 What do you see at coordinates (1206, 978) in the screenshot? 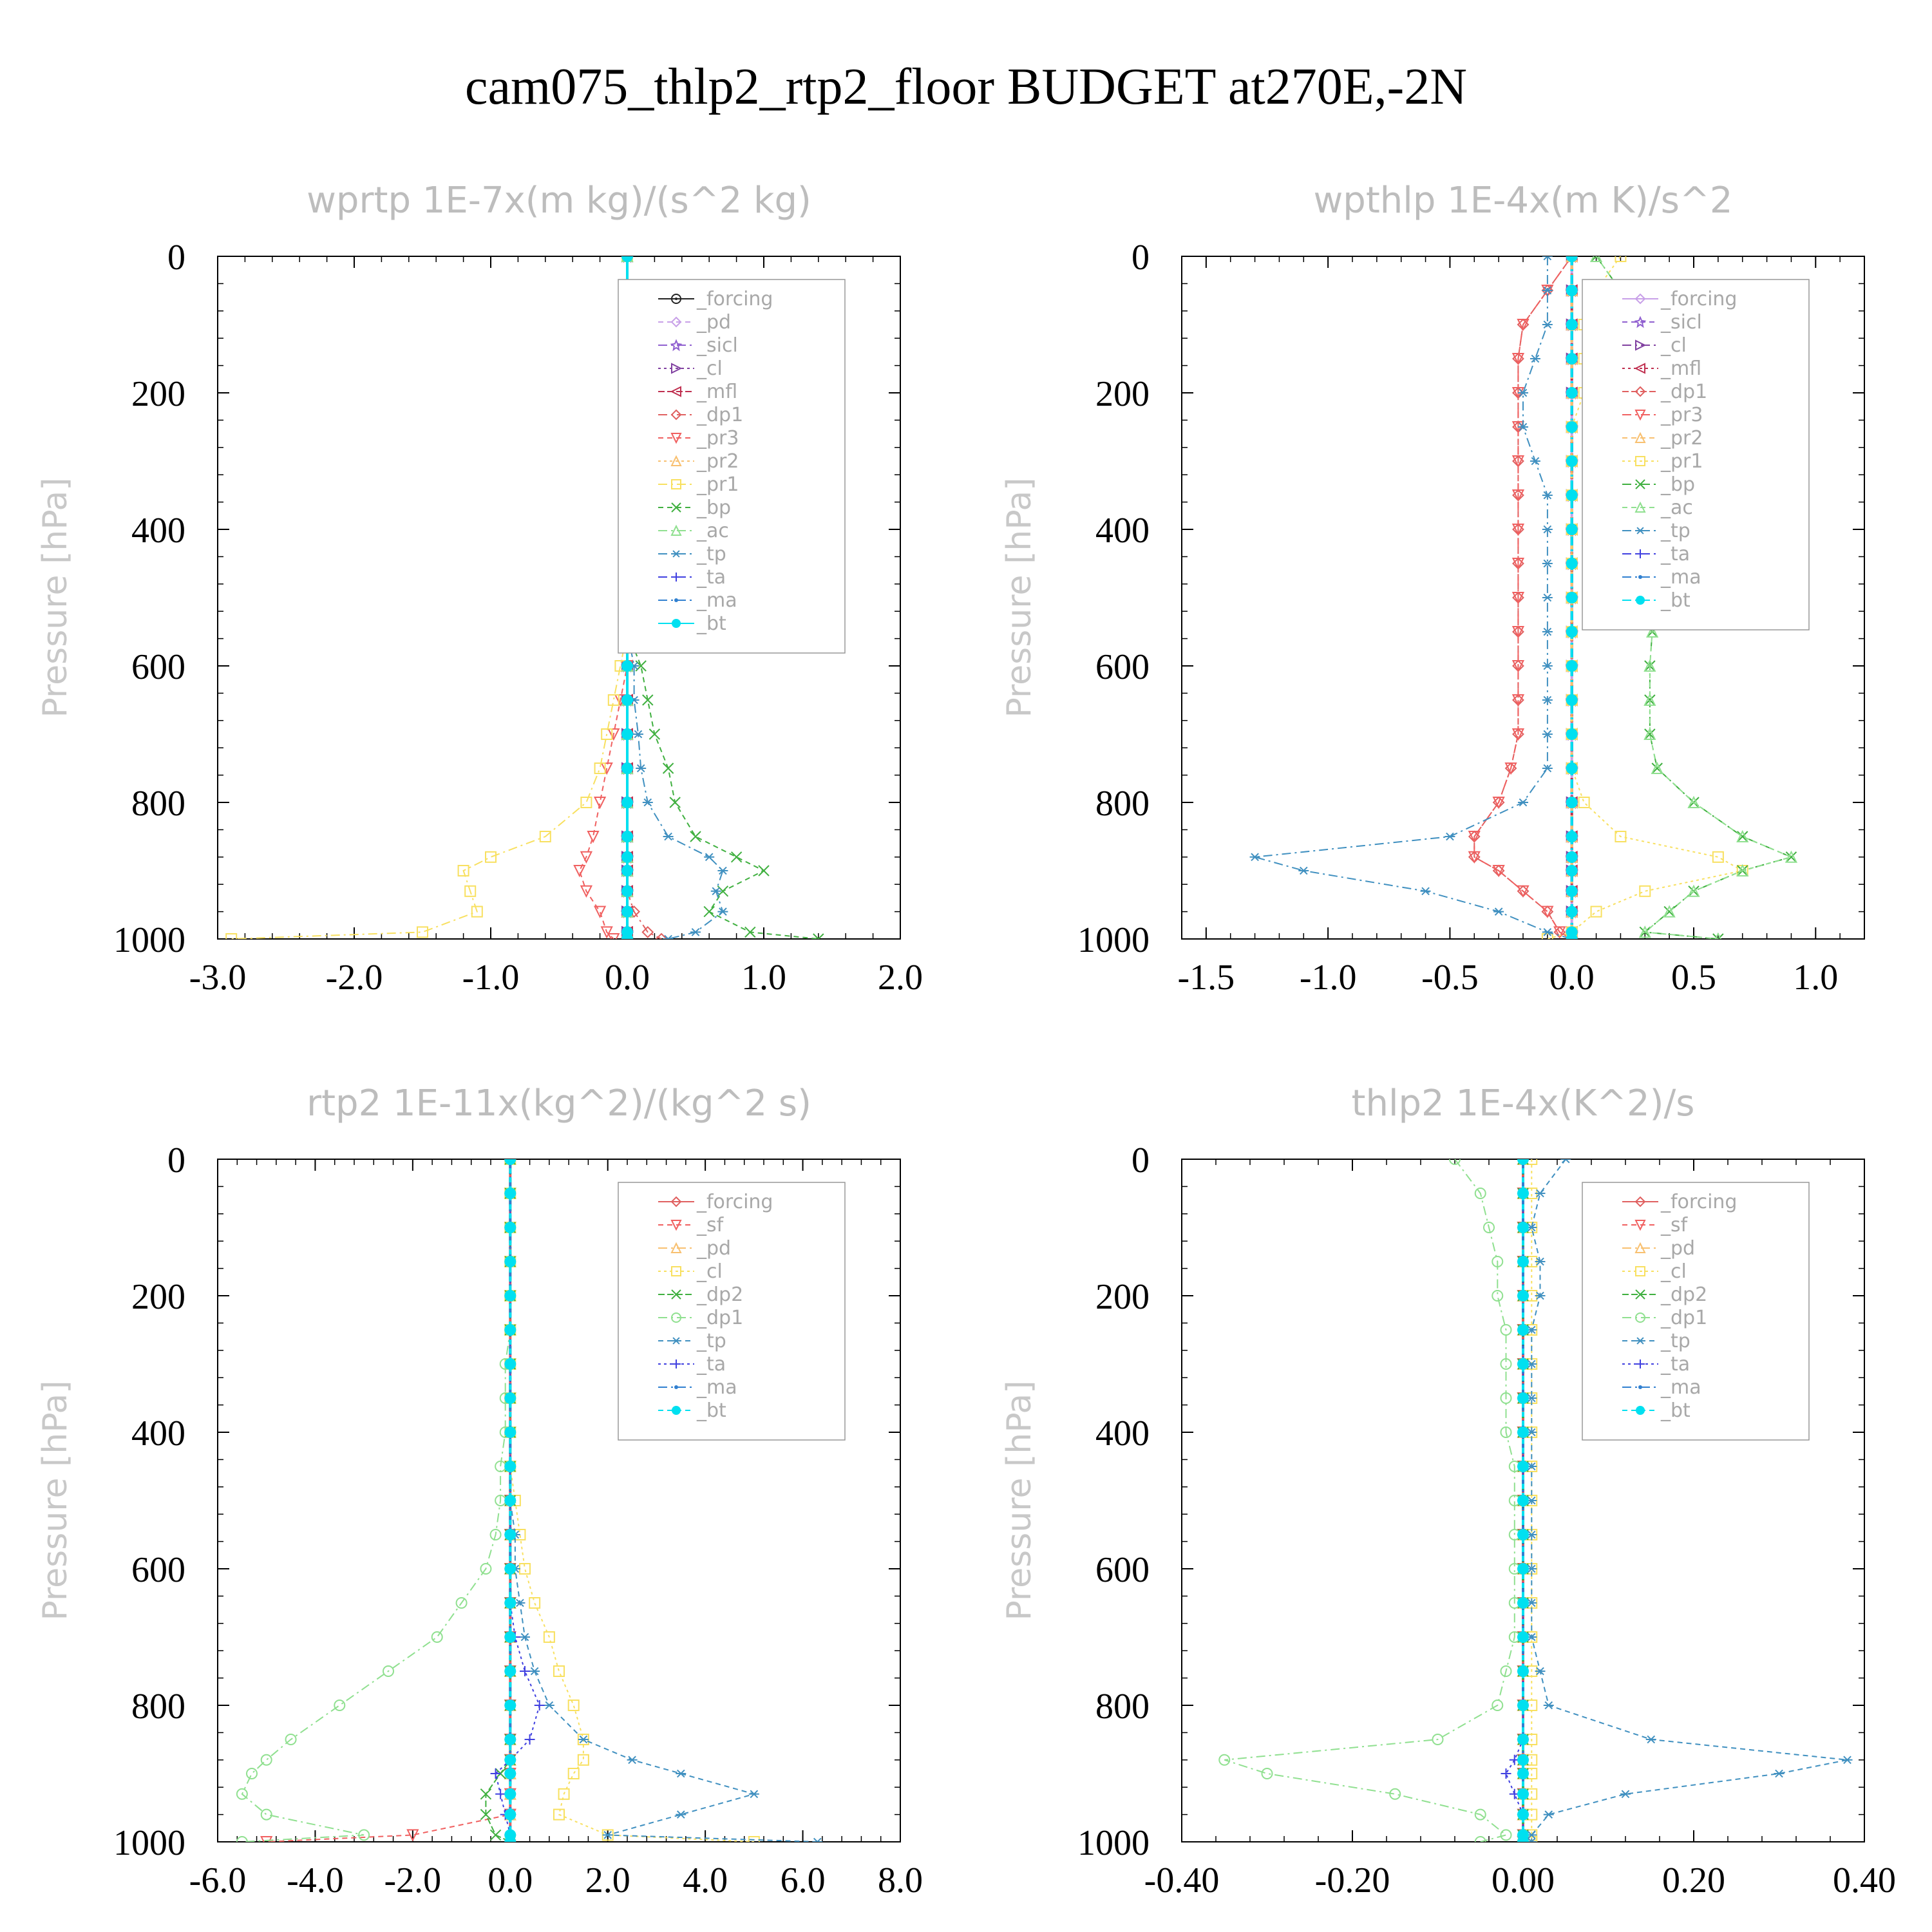
I see `x-tick-label: -1.5` at bounding box center [1206, 978].